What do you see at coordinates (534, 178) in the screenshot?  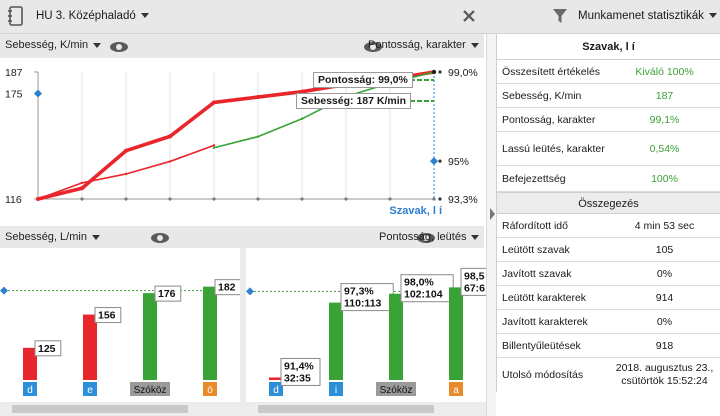 I see `stats-key: Befejezettség` at bounding box center [534, 178].